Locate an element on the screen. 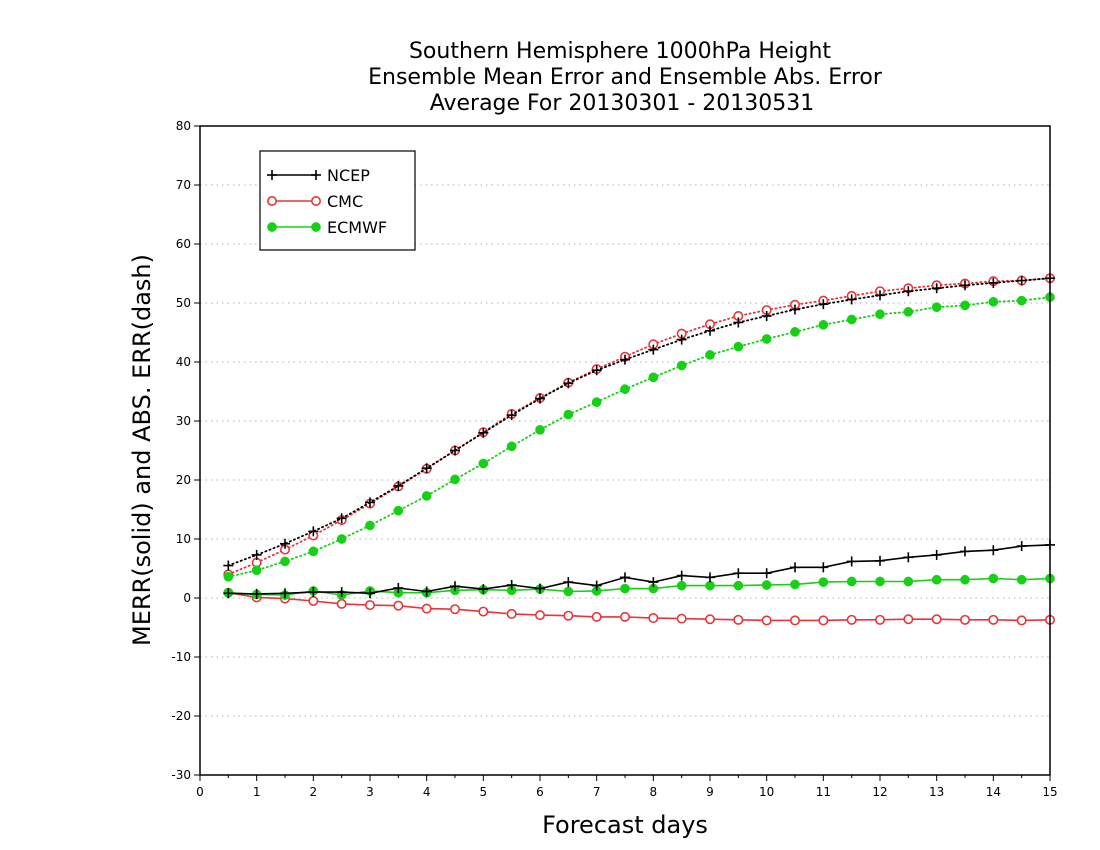 The image size is (1100, 850). x-tick-label: 11 is located at coordinates (823, 792).